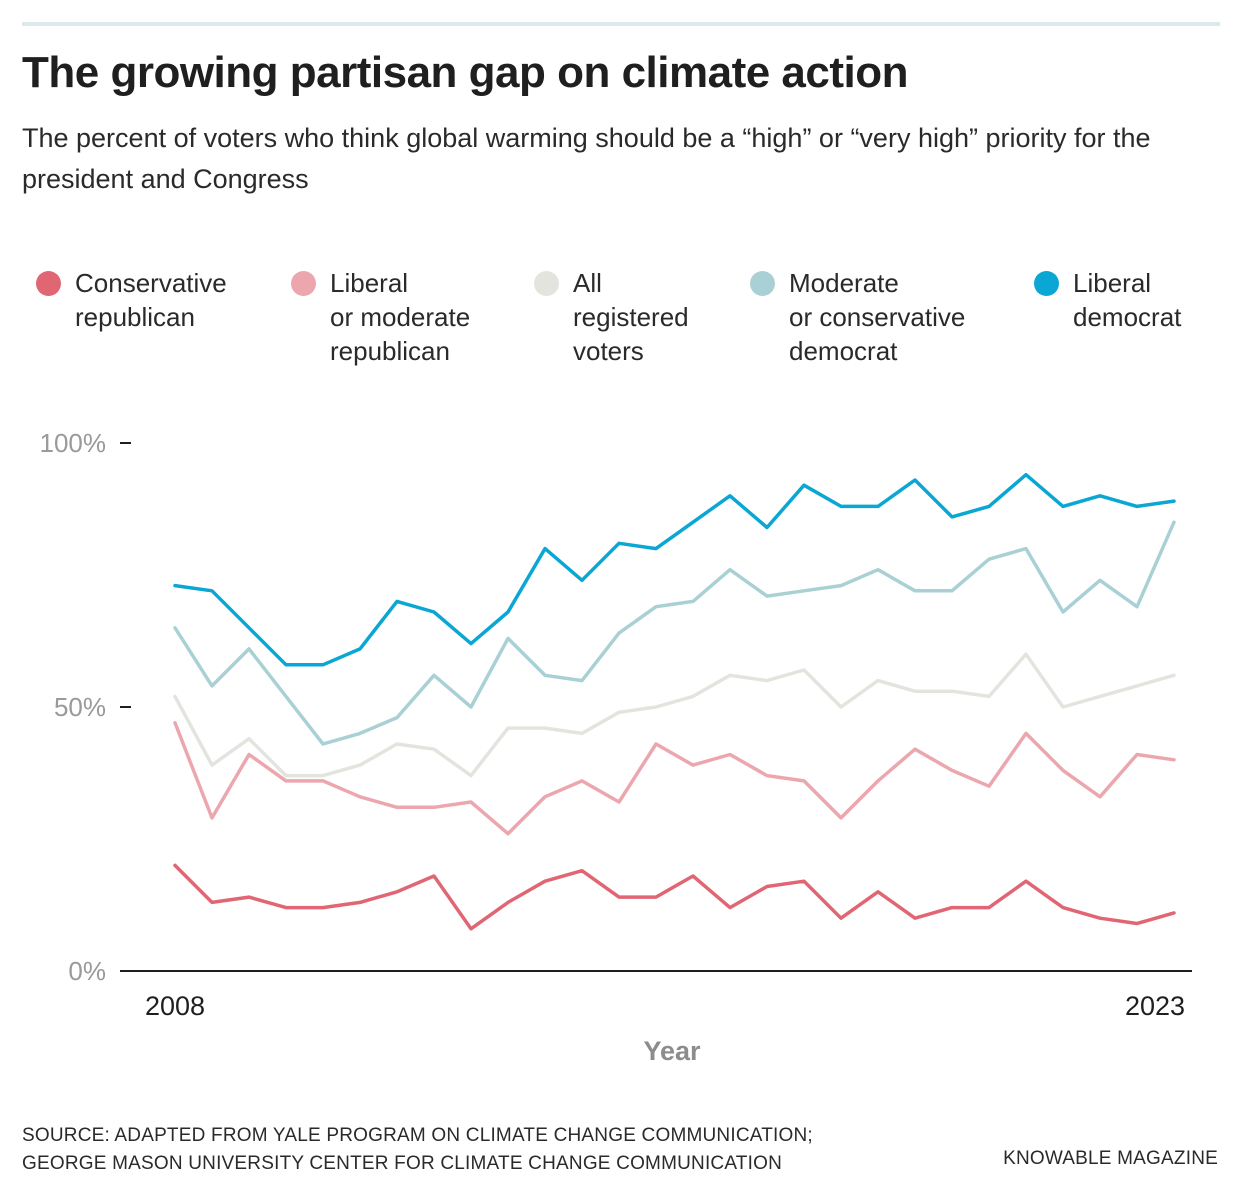 This screenshot has height=1190, width=1240. What do you see at coordinates (674, 569) in the screenshot?
I see `series-line-liberal-democrat` at bounding box center [674, 569].